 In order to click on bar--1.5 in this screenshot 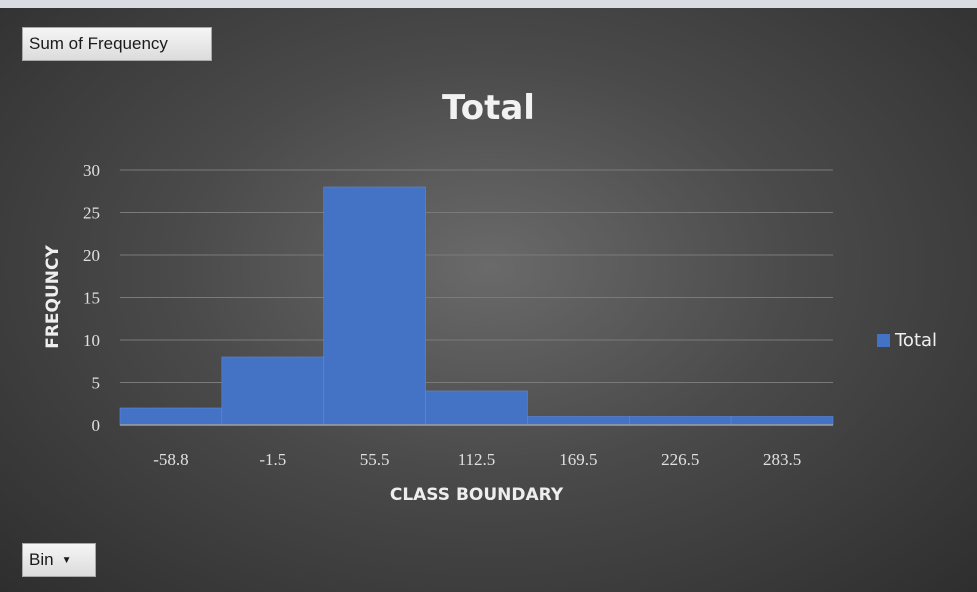, I will do `click(273, 391)`.